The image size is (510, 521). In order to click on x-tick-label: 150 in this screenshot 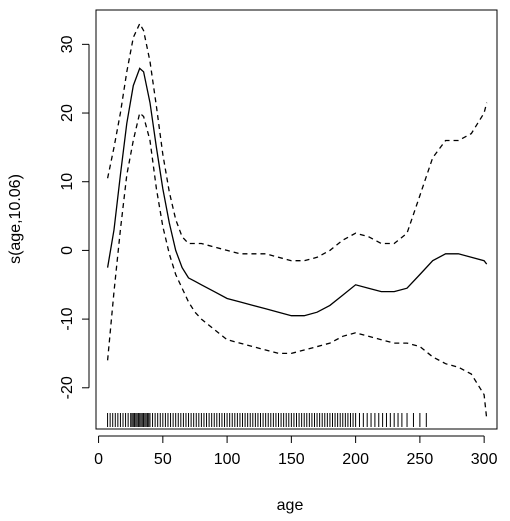, I will do `click(291, 459)`.